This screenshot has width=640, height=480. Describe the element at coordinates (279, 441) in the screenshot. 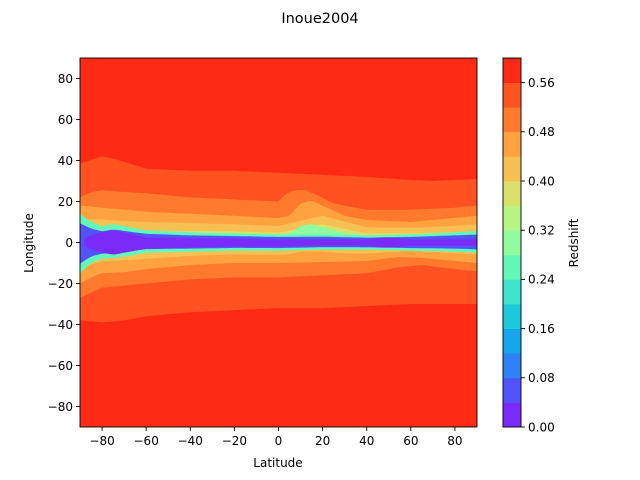

I see `x-tick-label: 0` at that location.